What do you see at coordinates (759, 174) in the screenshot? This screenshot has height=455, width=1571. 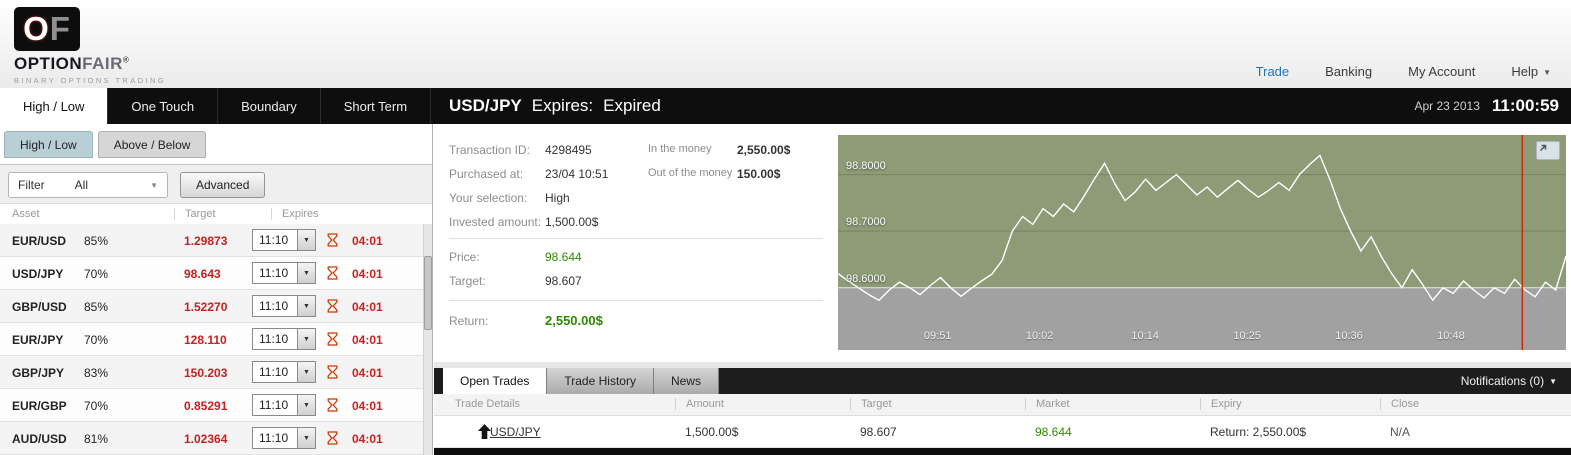 I see `out-money-value: 150.00$` at bounding box center [759, 174].